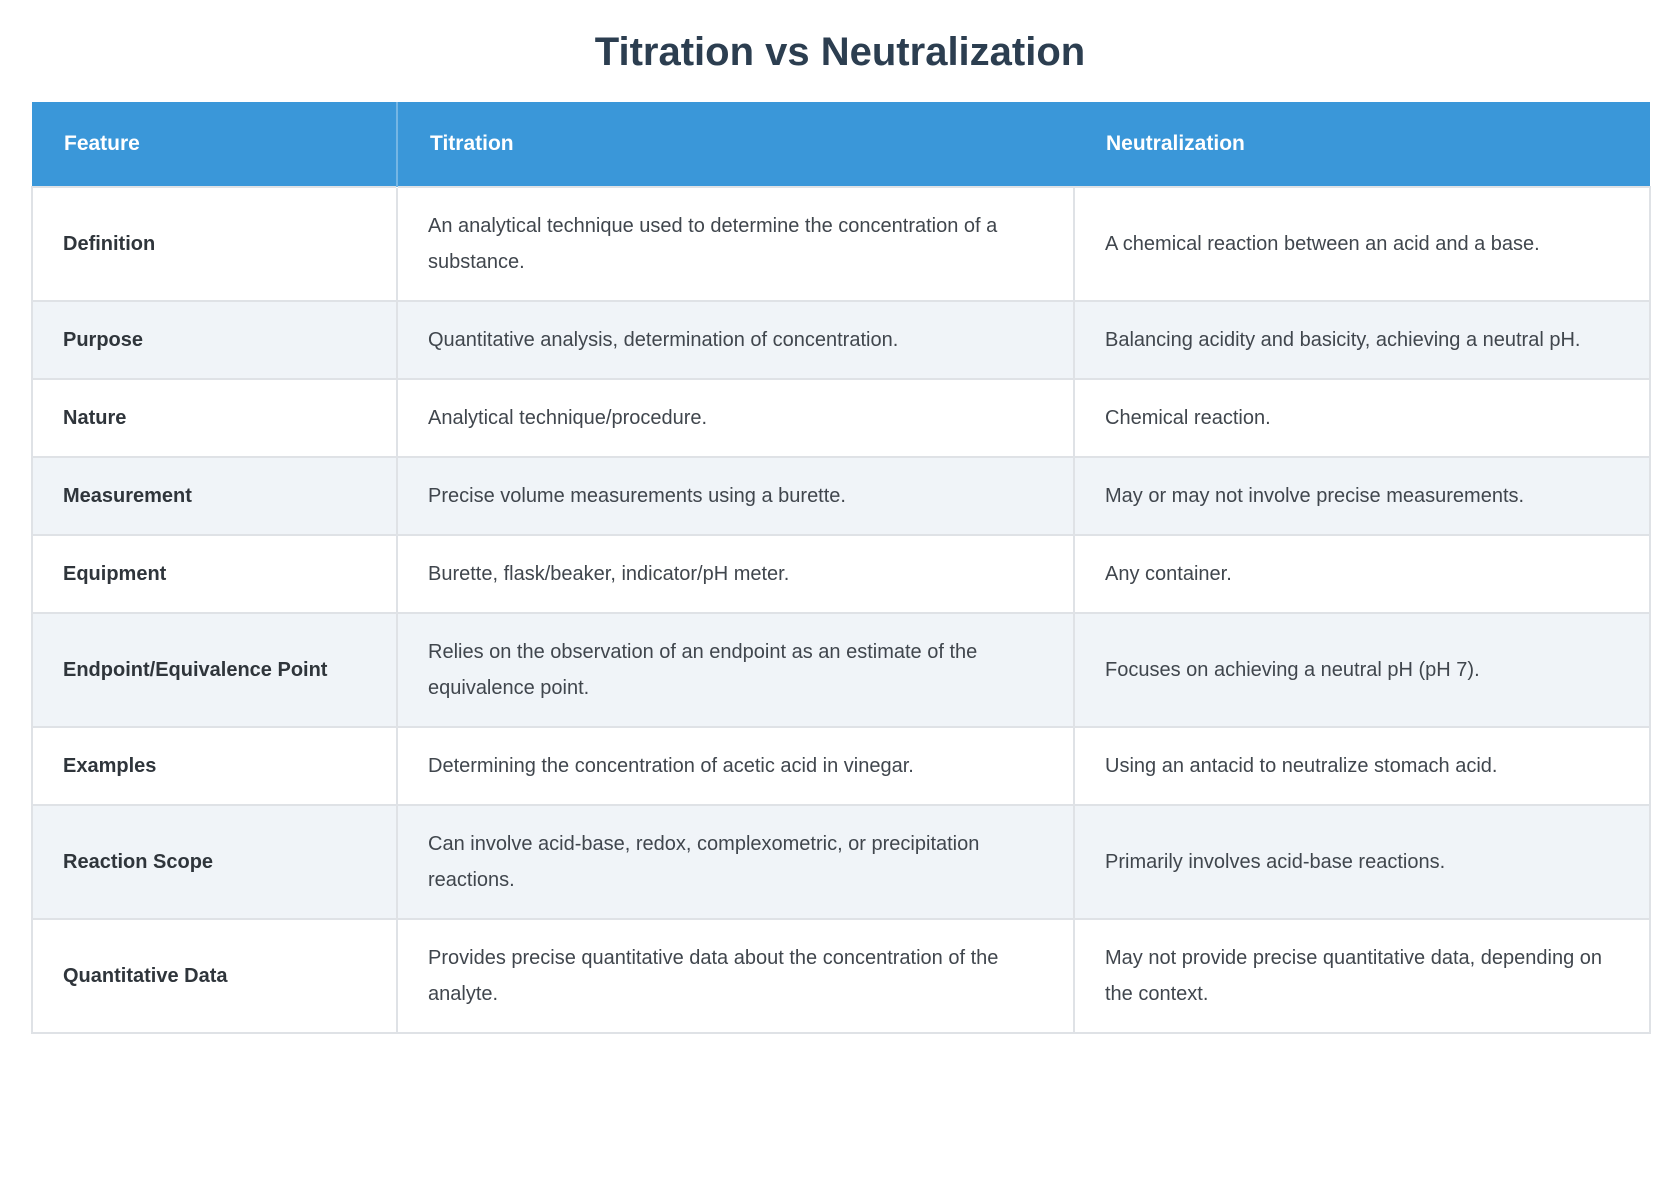  What do you see at coordinates (214, 766) in the screenshot?
I see `feature-cell: Examples` at bounding box center [214, 766].